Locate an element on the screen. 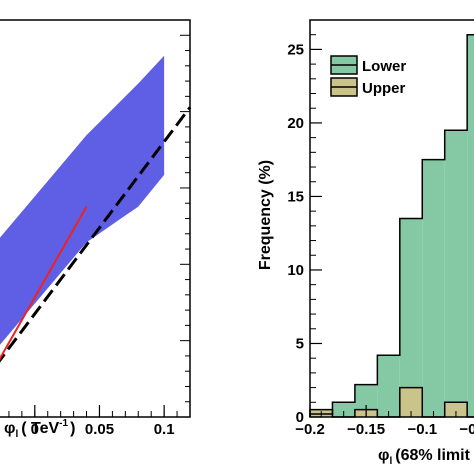 The width and height of the screenshot is (474, 474). left-x-axis-label: φl( TeV-1) is located at coordinates (39, 429).